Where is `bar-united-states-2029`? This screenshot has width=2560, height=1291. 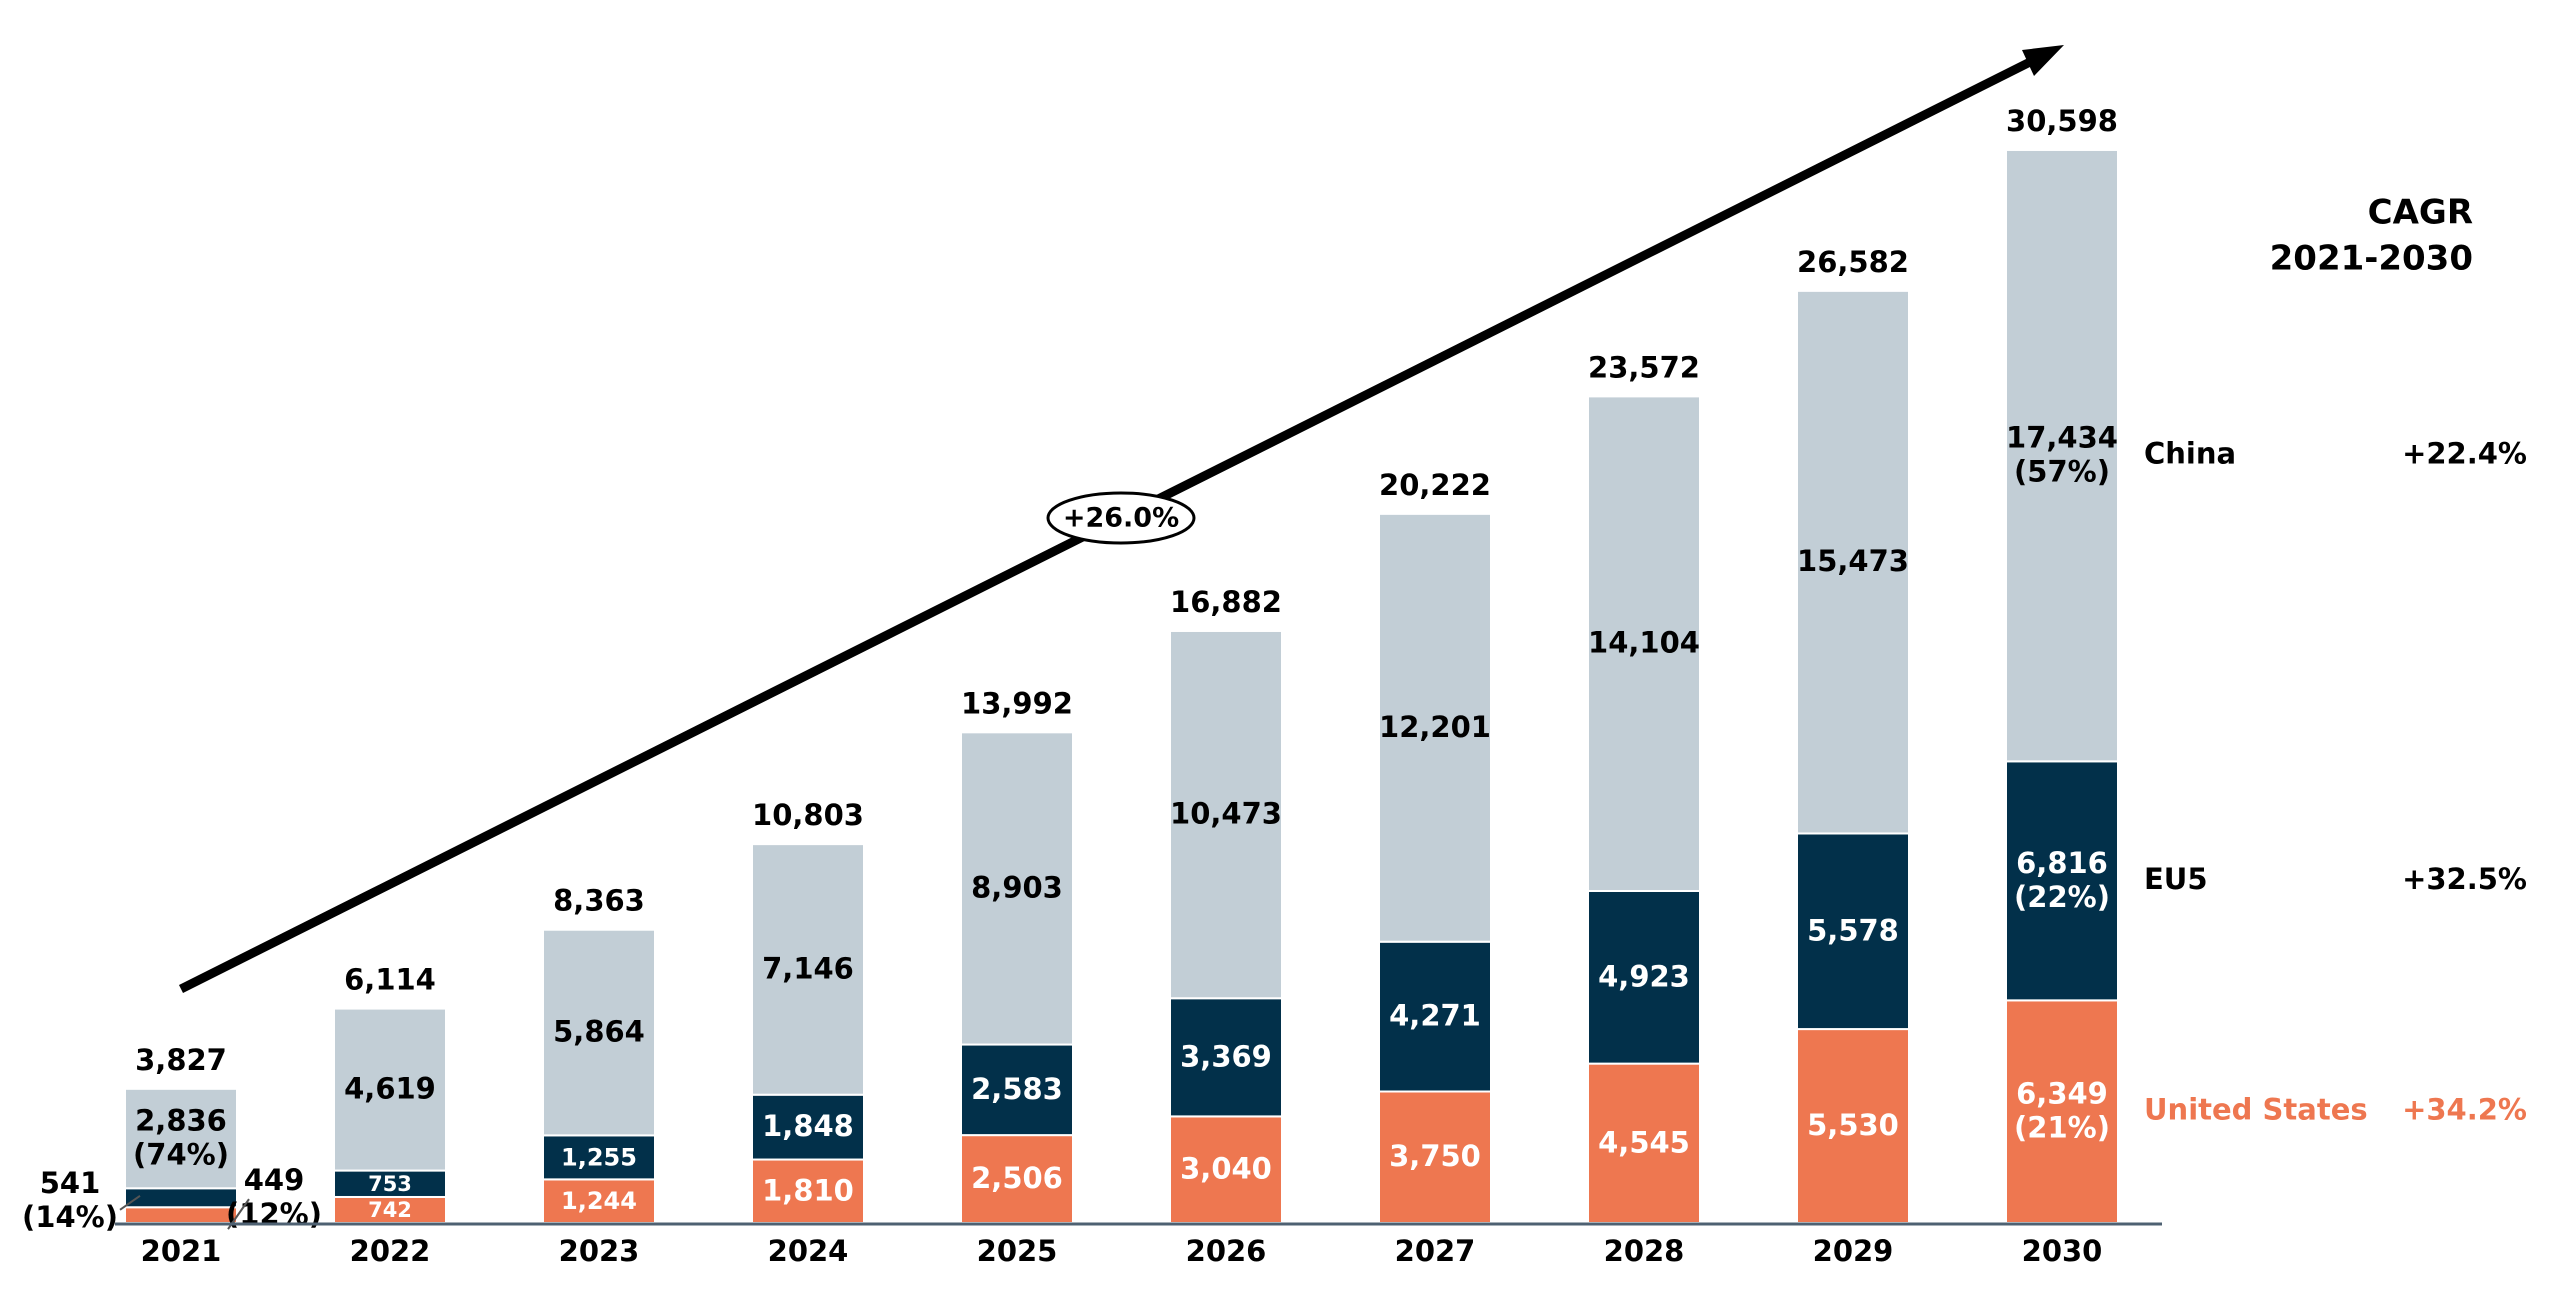 bar-united-states-2029 is located at coordinates (1853, 1126).